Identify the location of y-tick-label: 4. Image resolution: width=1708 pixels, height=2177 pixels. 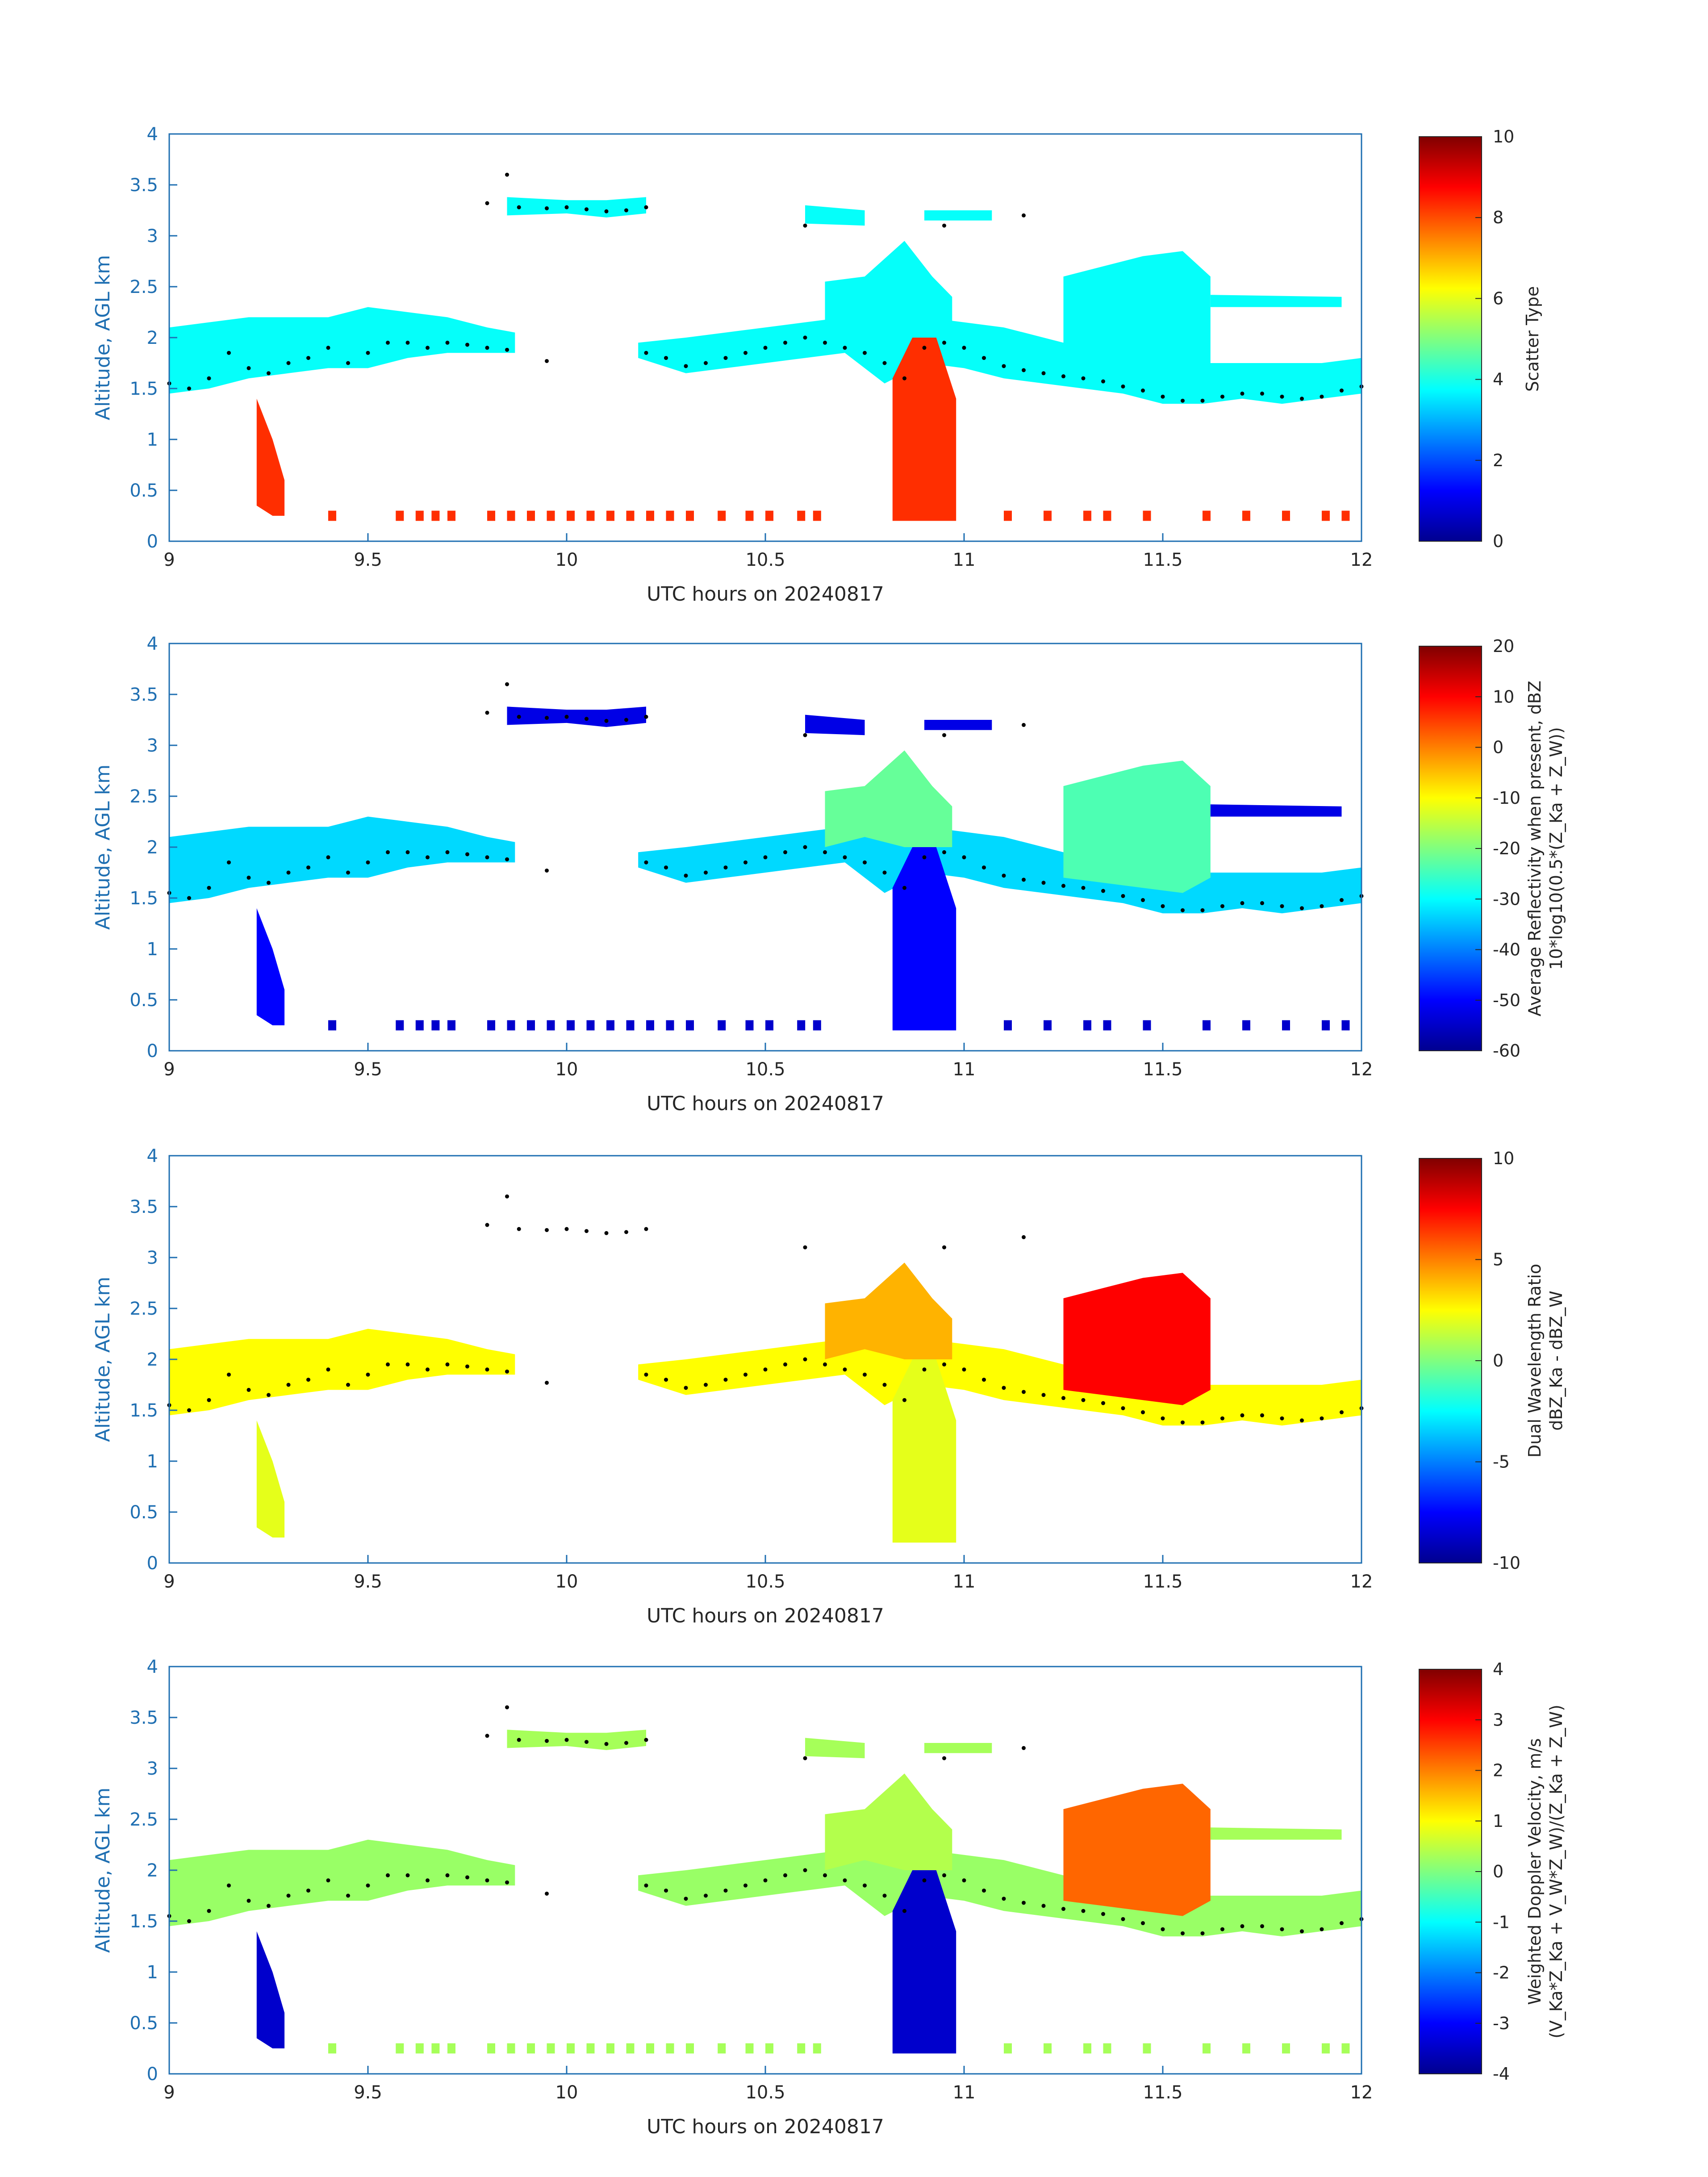
(152, 134).